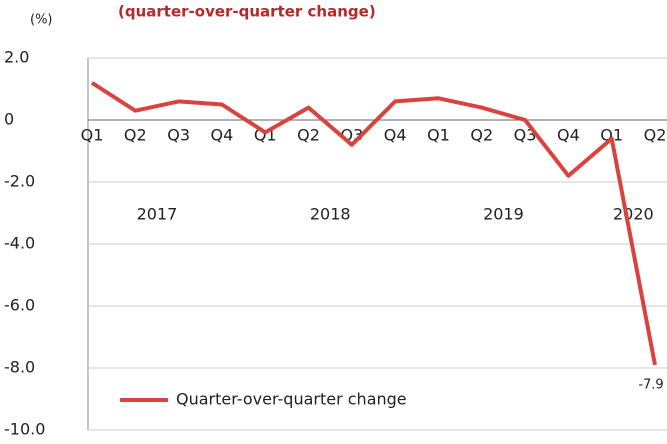 The height and width of the screenshot is (444, 667). I want to click on year-label: 2020, so click(633, 214).